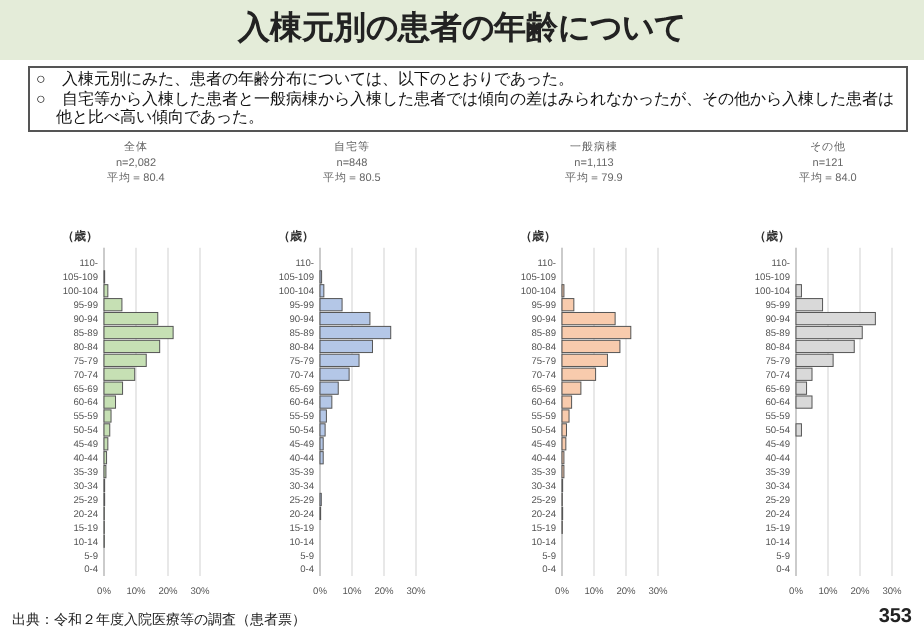  Describe the element at coordinates (798, 430) in the screenshot. I see `bar` at that location.